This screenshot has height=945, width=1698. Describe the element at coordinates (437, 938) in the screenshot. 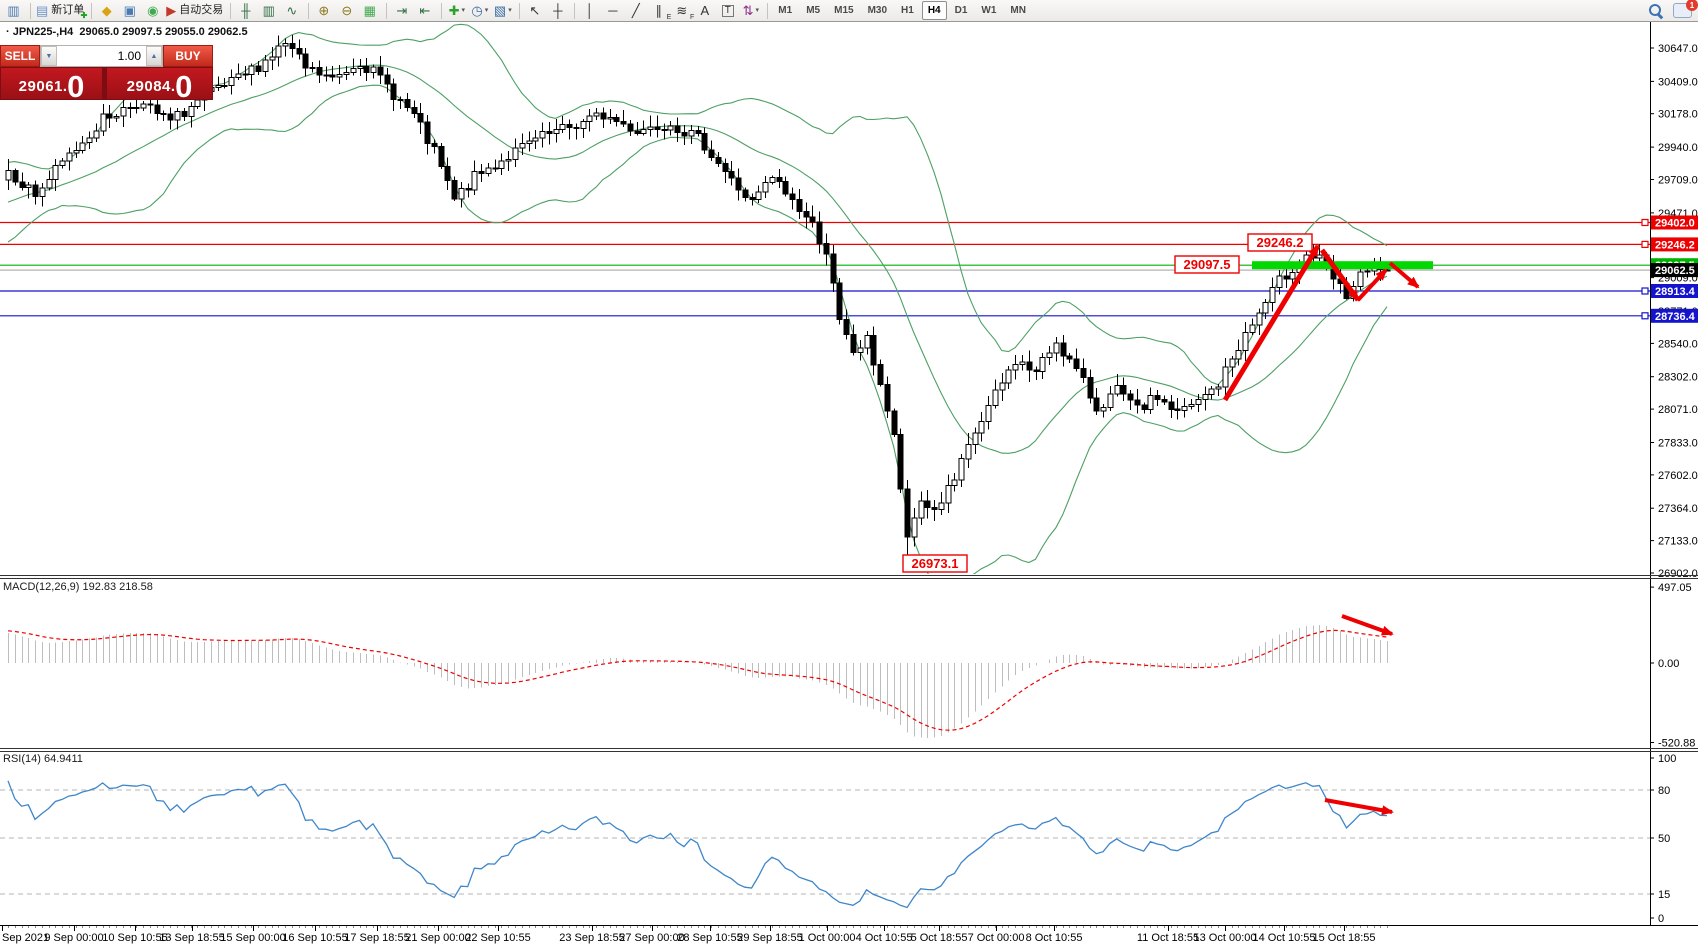

I see `time-axis-label: 21 Sep 00:00` at that location.